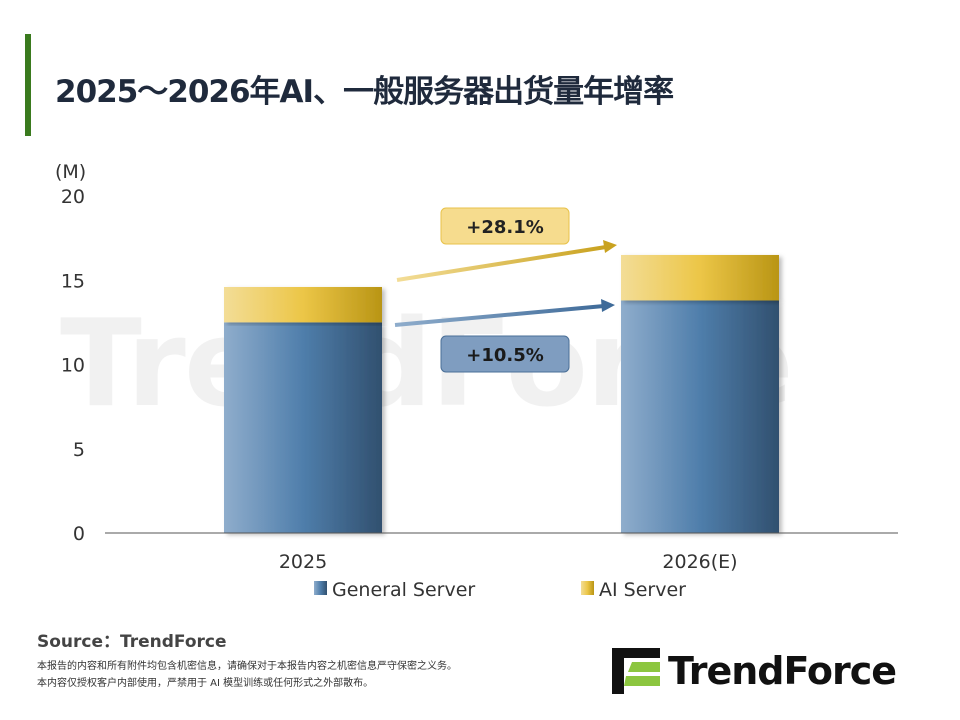  I want to click on x-tick-label: 2025, so click(303, 562).